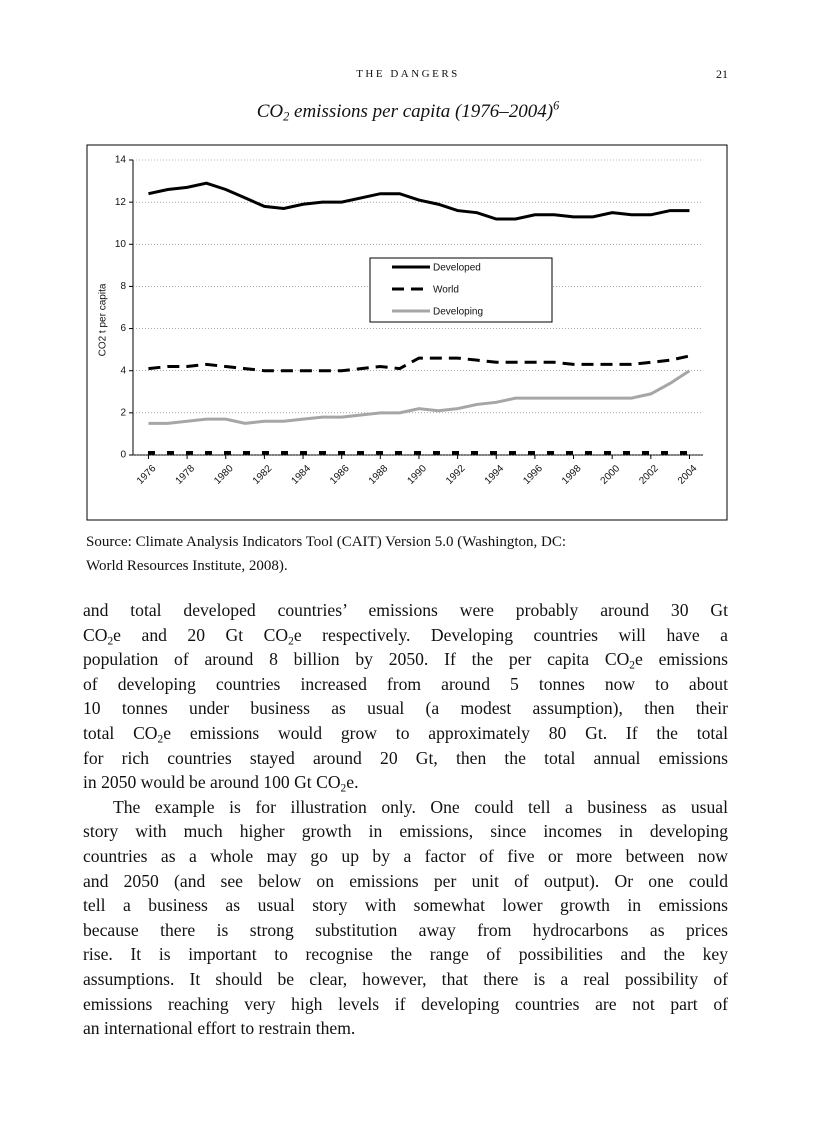 This screenshot has height=1123, width=816. I want to click on y-tick-label: 4, so click(123, 370).